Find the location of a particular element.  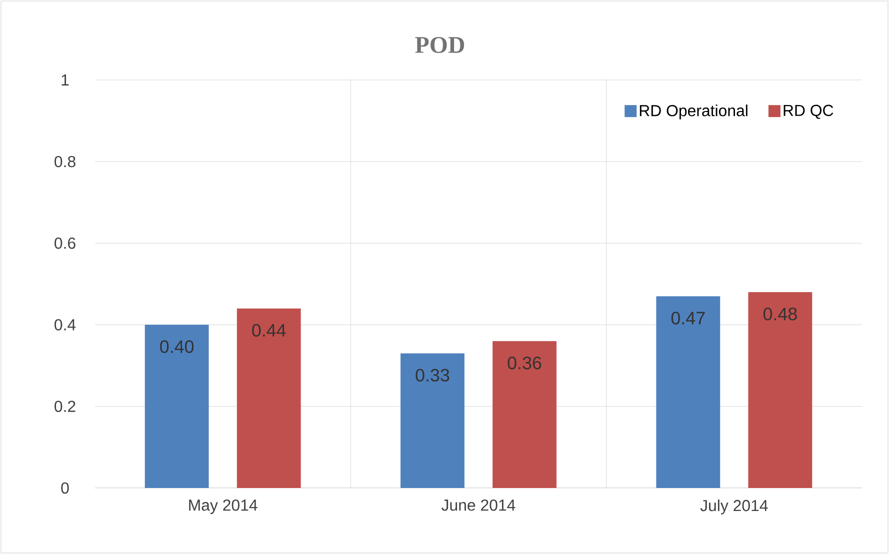

y-tick-label: 0 is located at coordinates (65, 488).